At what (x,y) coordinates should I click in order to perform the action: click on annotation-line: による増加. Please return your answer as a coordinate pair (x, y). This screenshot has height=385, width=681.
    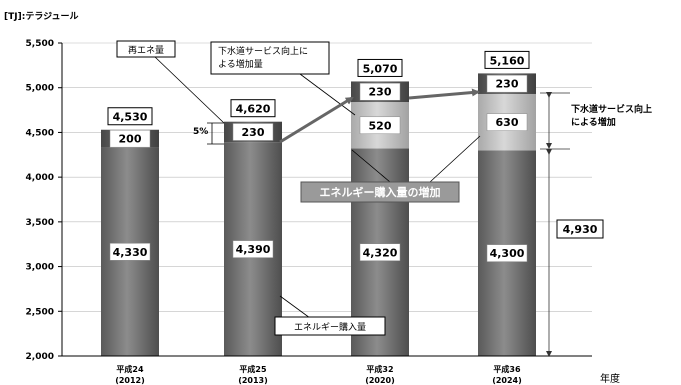
    Looking at the image, I should click on (593, 122).